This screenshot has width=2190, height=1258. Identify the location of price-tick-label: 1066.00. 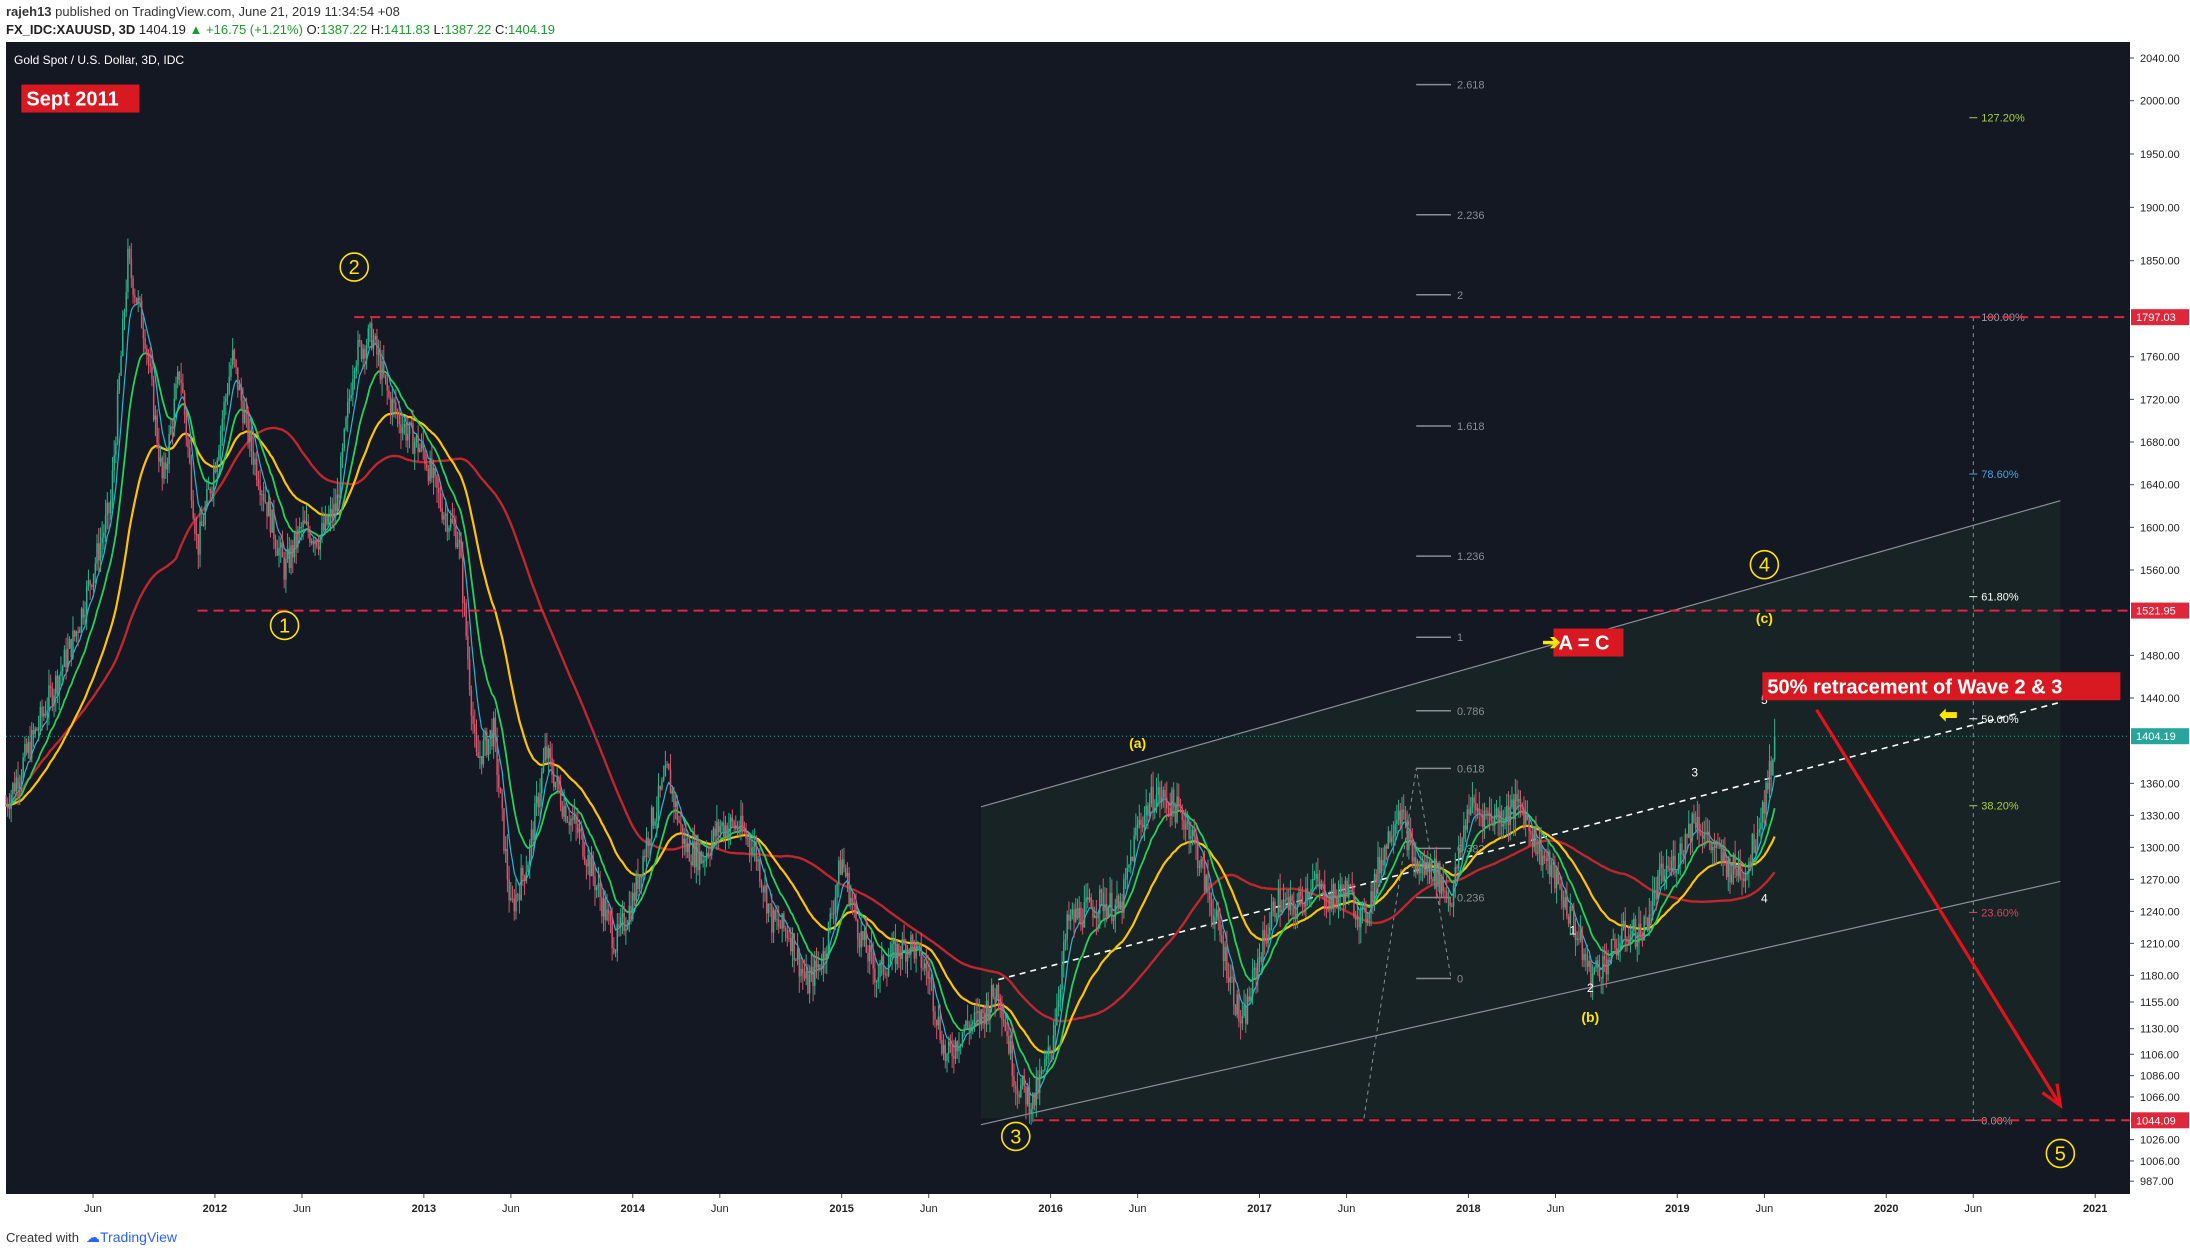
(2160, 1098).